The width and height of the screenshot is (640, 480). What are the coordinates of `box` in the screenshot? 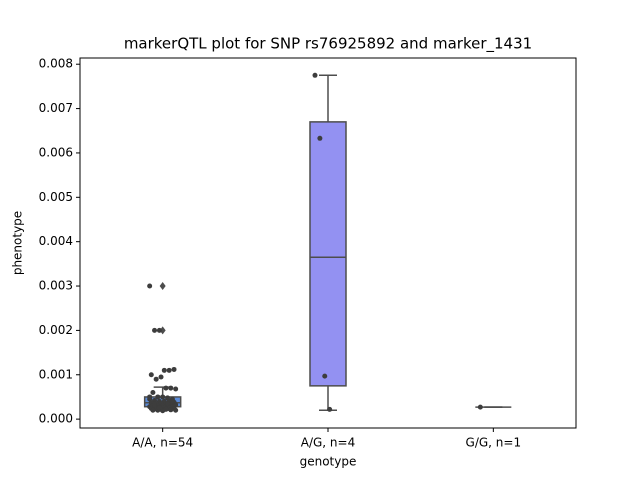 It's located at (328, 254).